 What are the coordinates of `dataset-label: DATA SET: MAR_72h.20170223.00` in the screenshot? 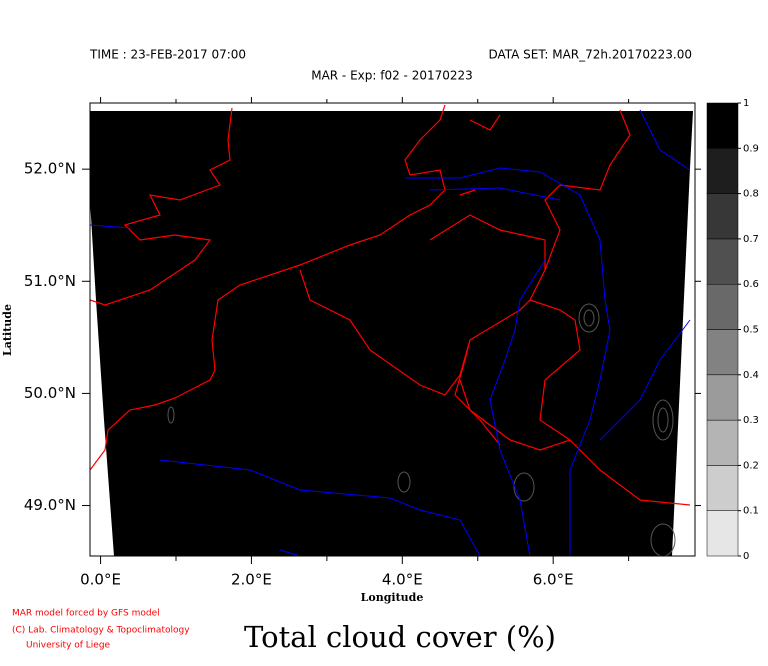 It's located at (590, 55).